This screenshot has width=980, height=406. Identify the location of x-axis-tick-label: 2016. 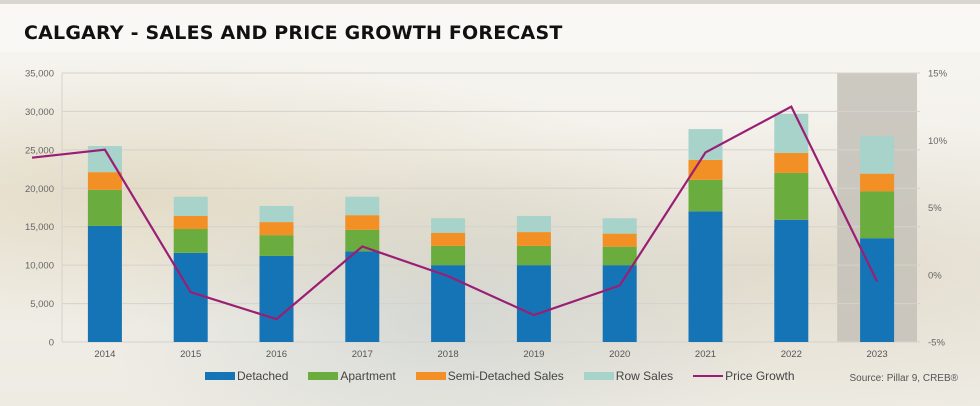
(276, 354).